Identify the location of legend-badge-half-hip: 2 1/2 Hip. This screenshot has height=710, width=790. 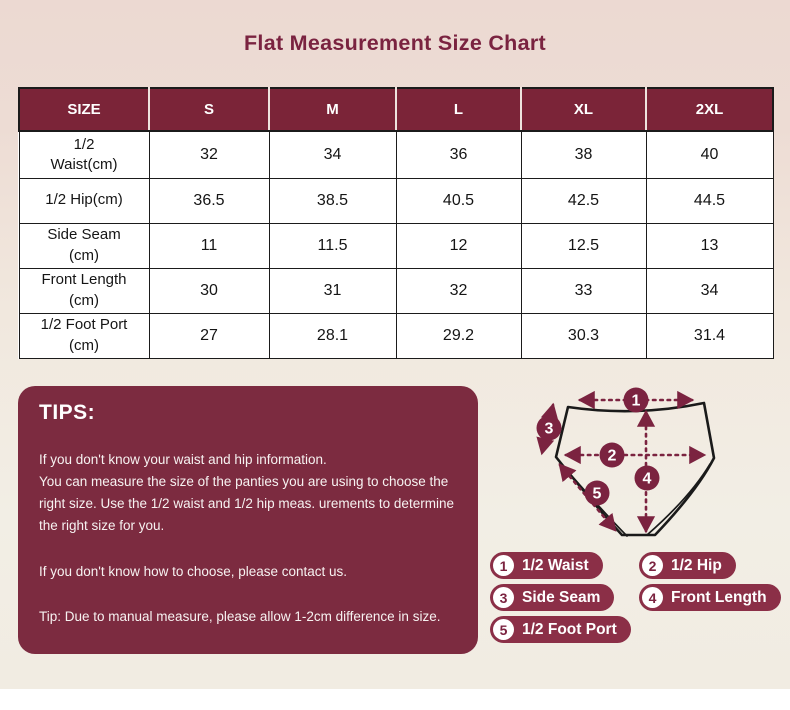
(687, 565).